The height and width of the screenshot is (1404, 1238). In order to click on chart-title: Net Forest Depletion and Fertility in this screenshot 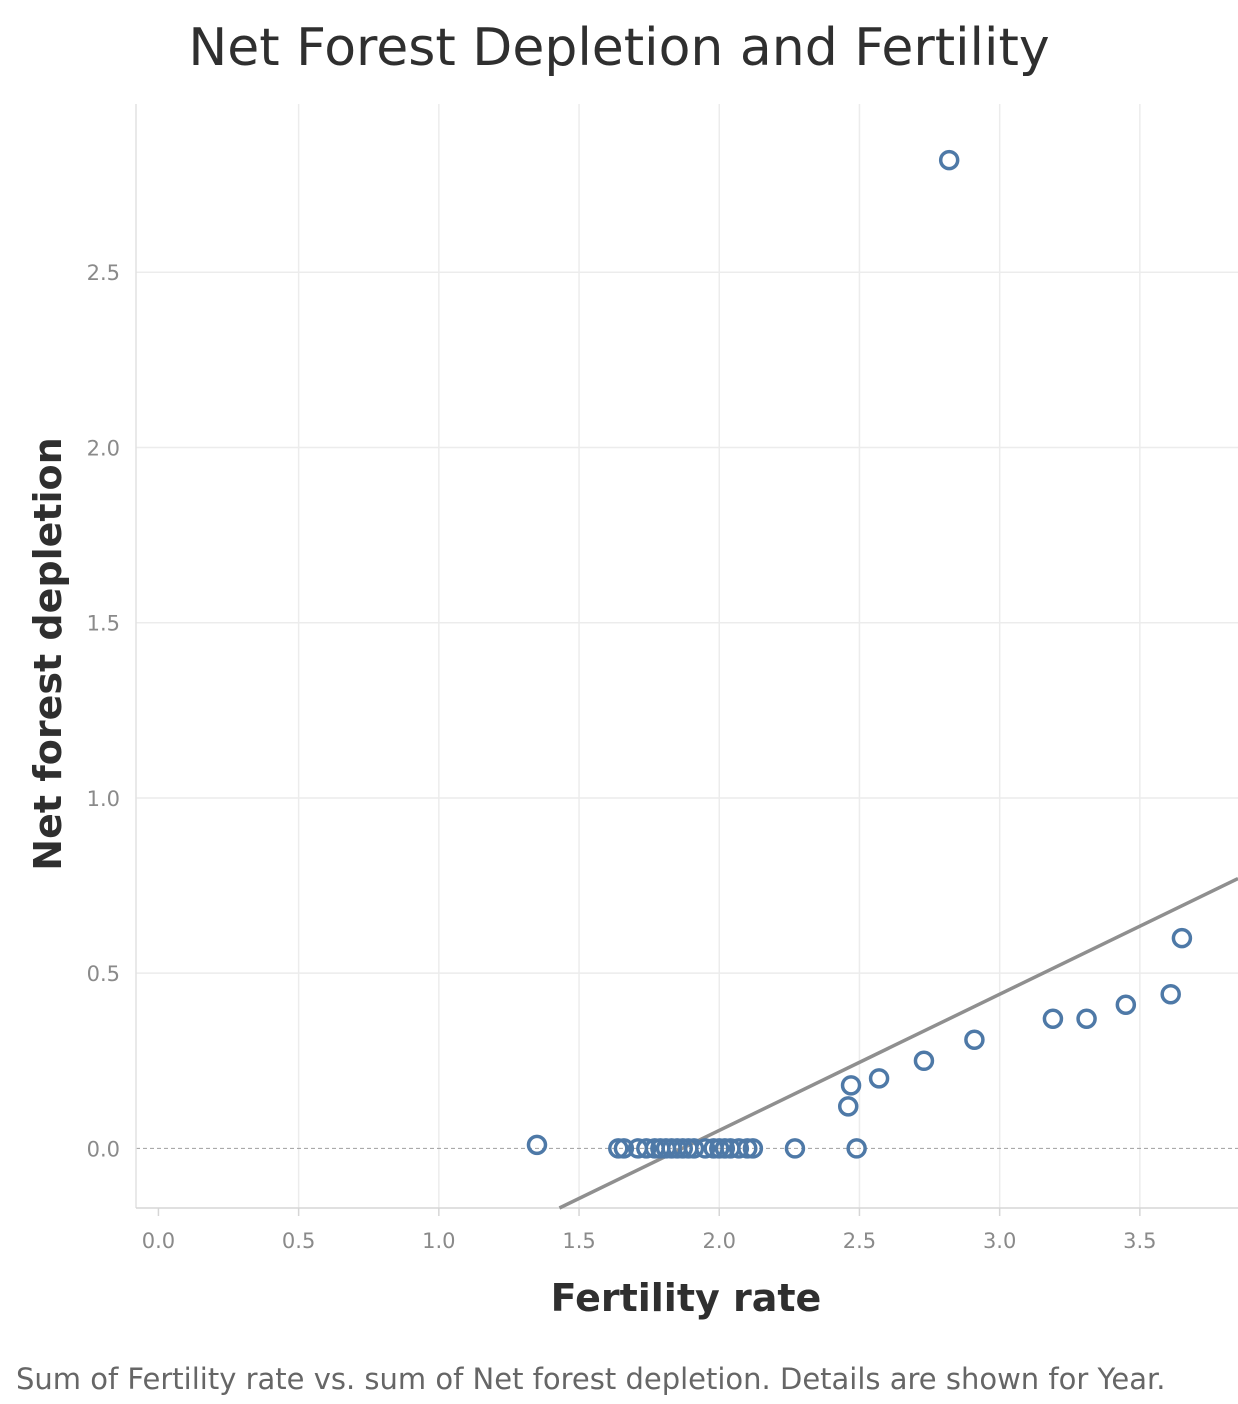, I will do `click(619, 48)`.